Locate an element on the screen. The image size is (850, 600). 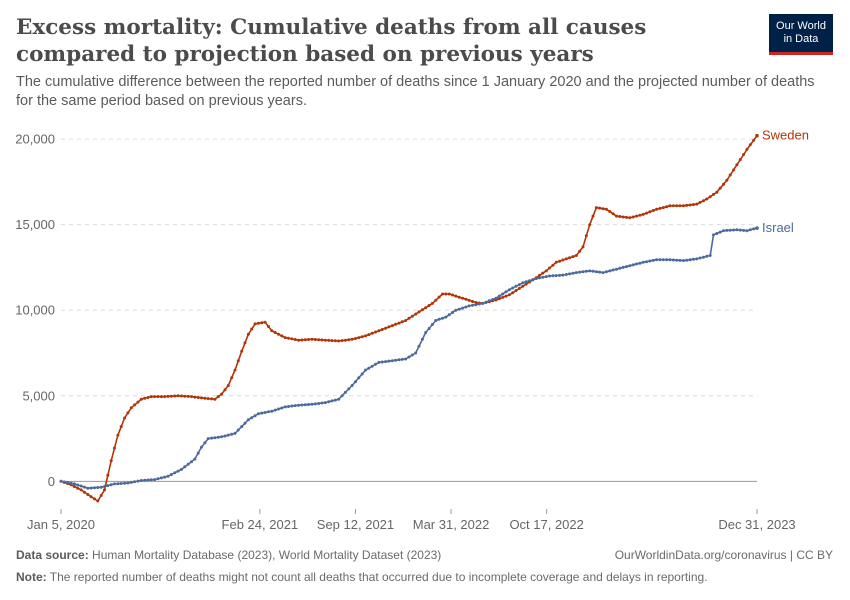
sweden-label: Sweden is located at coordinates (785, 135).